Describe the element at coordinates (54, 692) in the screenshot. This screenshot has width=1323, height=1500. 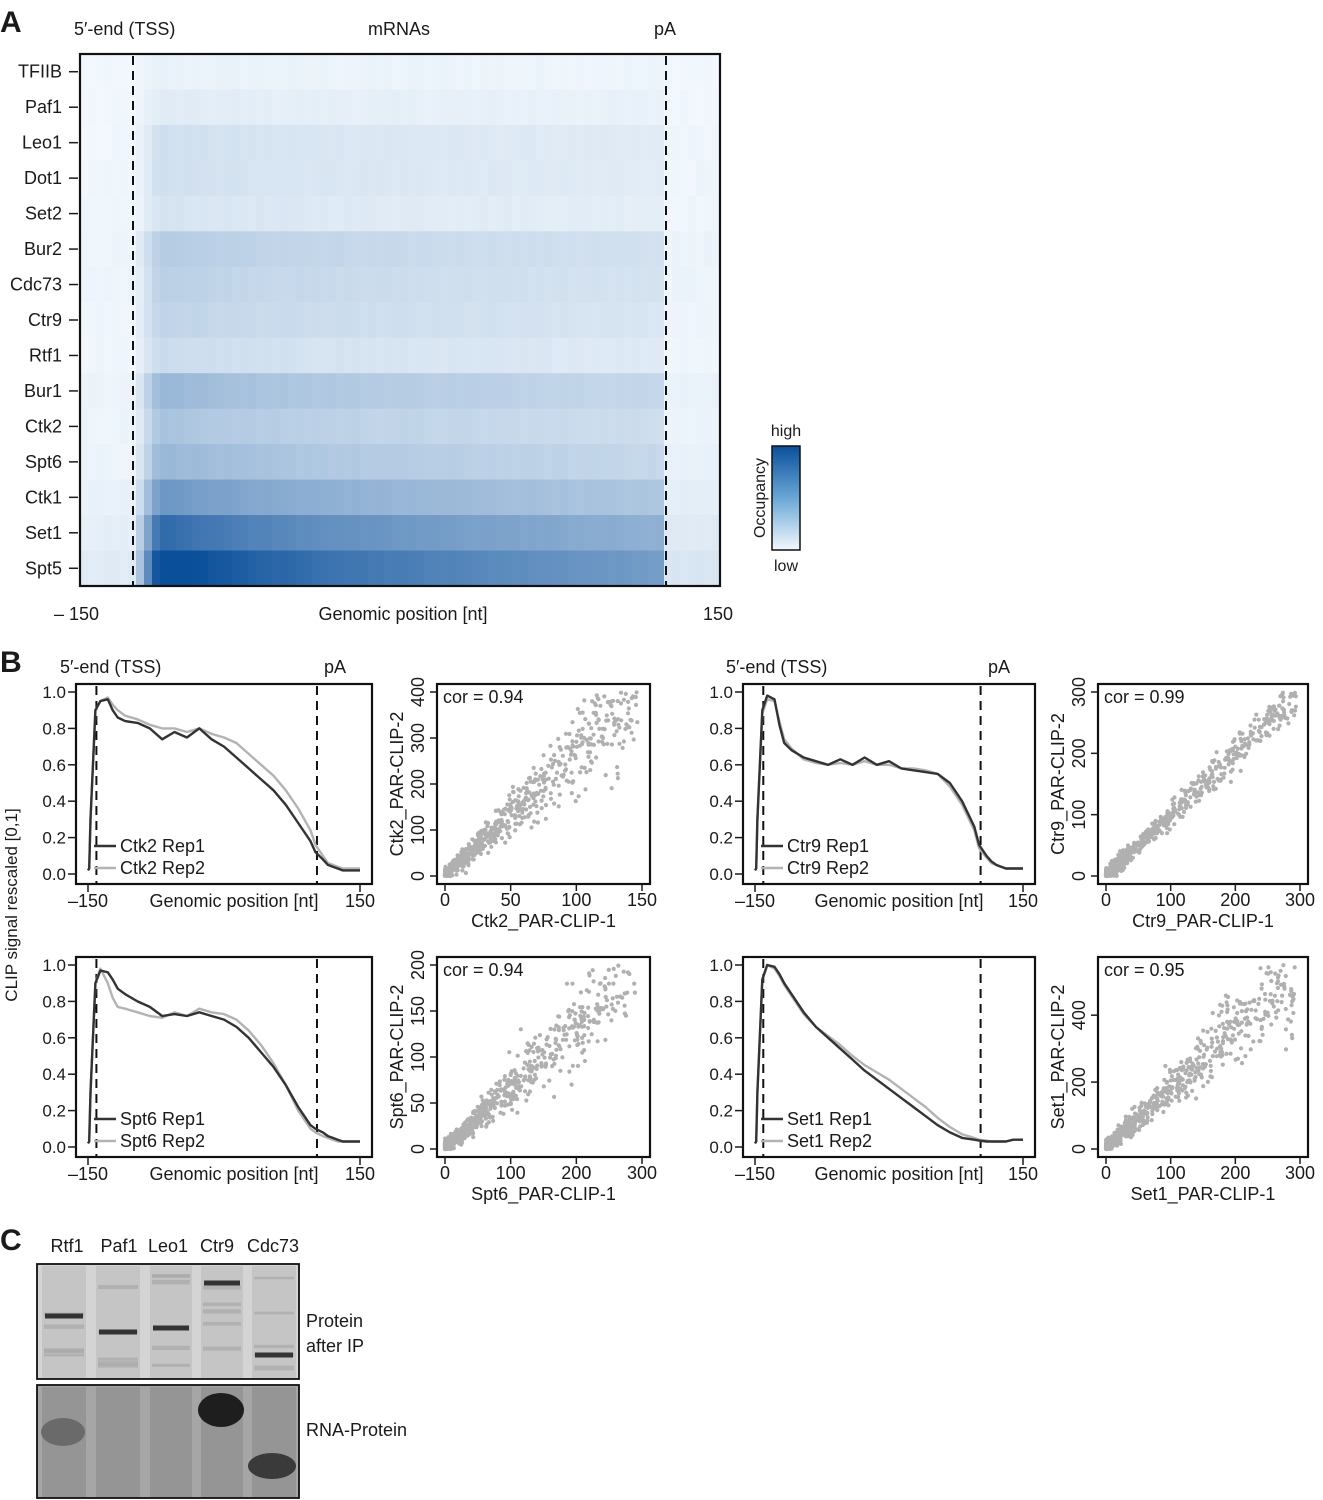
I see `ytick-label: 1.0` at that location.